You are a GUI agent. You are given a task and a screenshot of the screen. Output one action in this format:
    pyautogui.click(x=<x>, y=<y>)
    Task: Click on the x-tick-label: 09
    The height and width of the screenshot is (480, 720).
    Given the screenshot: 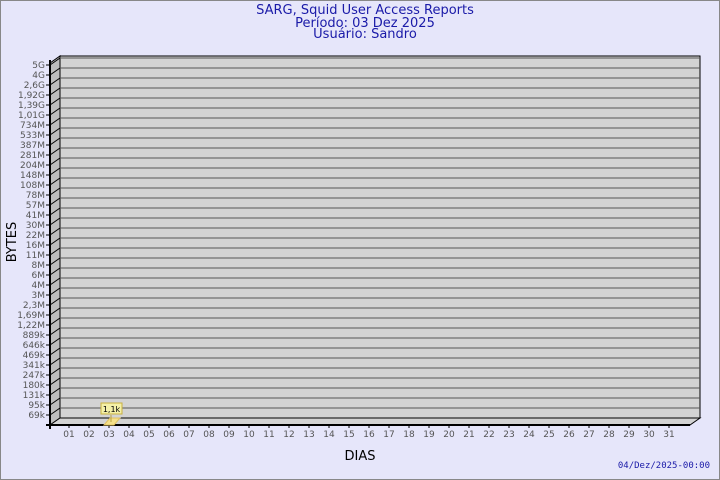 What is the action you would take?
    pyautogui.click(x=229, y=435)
    